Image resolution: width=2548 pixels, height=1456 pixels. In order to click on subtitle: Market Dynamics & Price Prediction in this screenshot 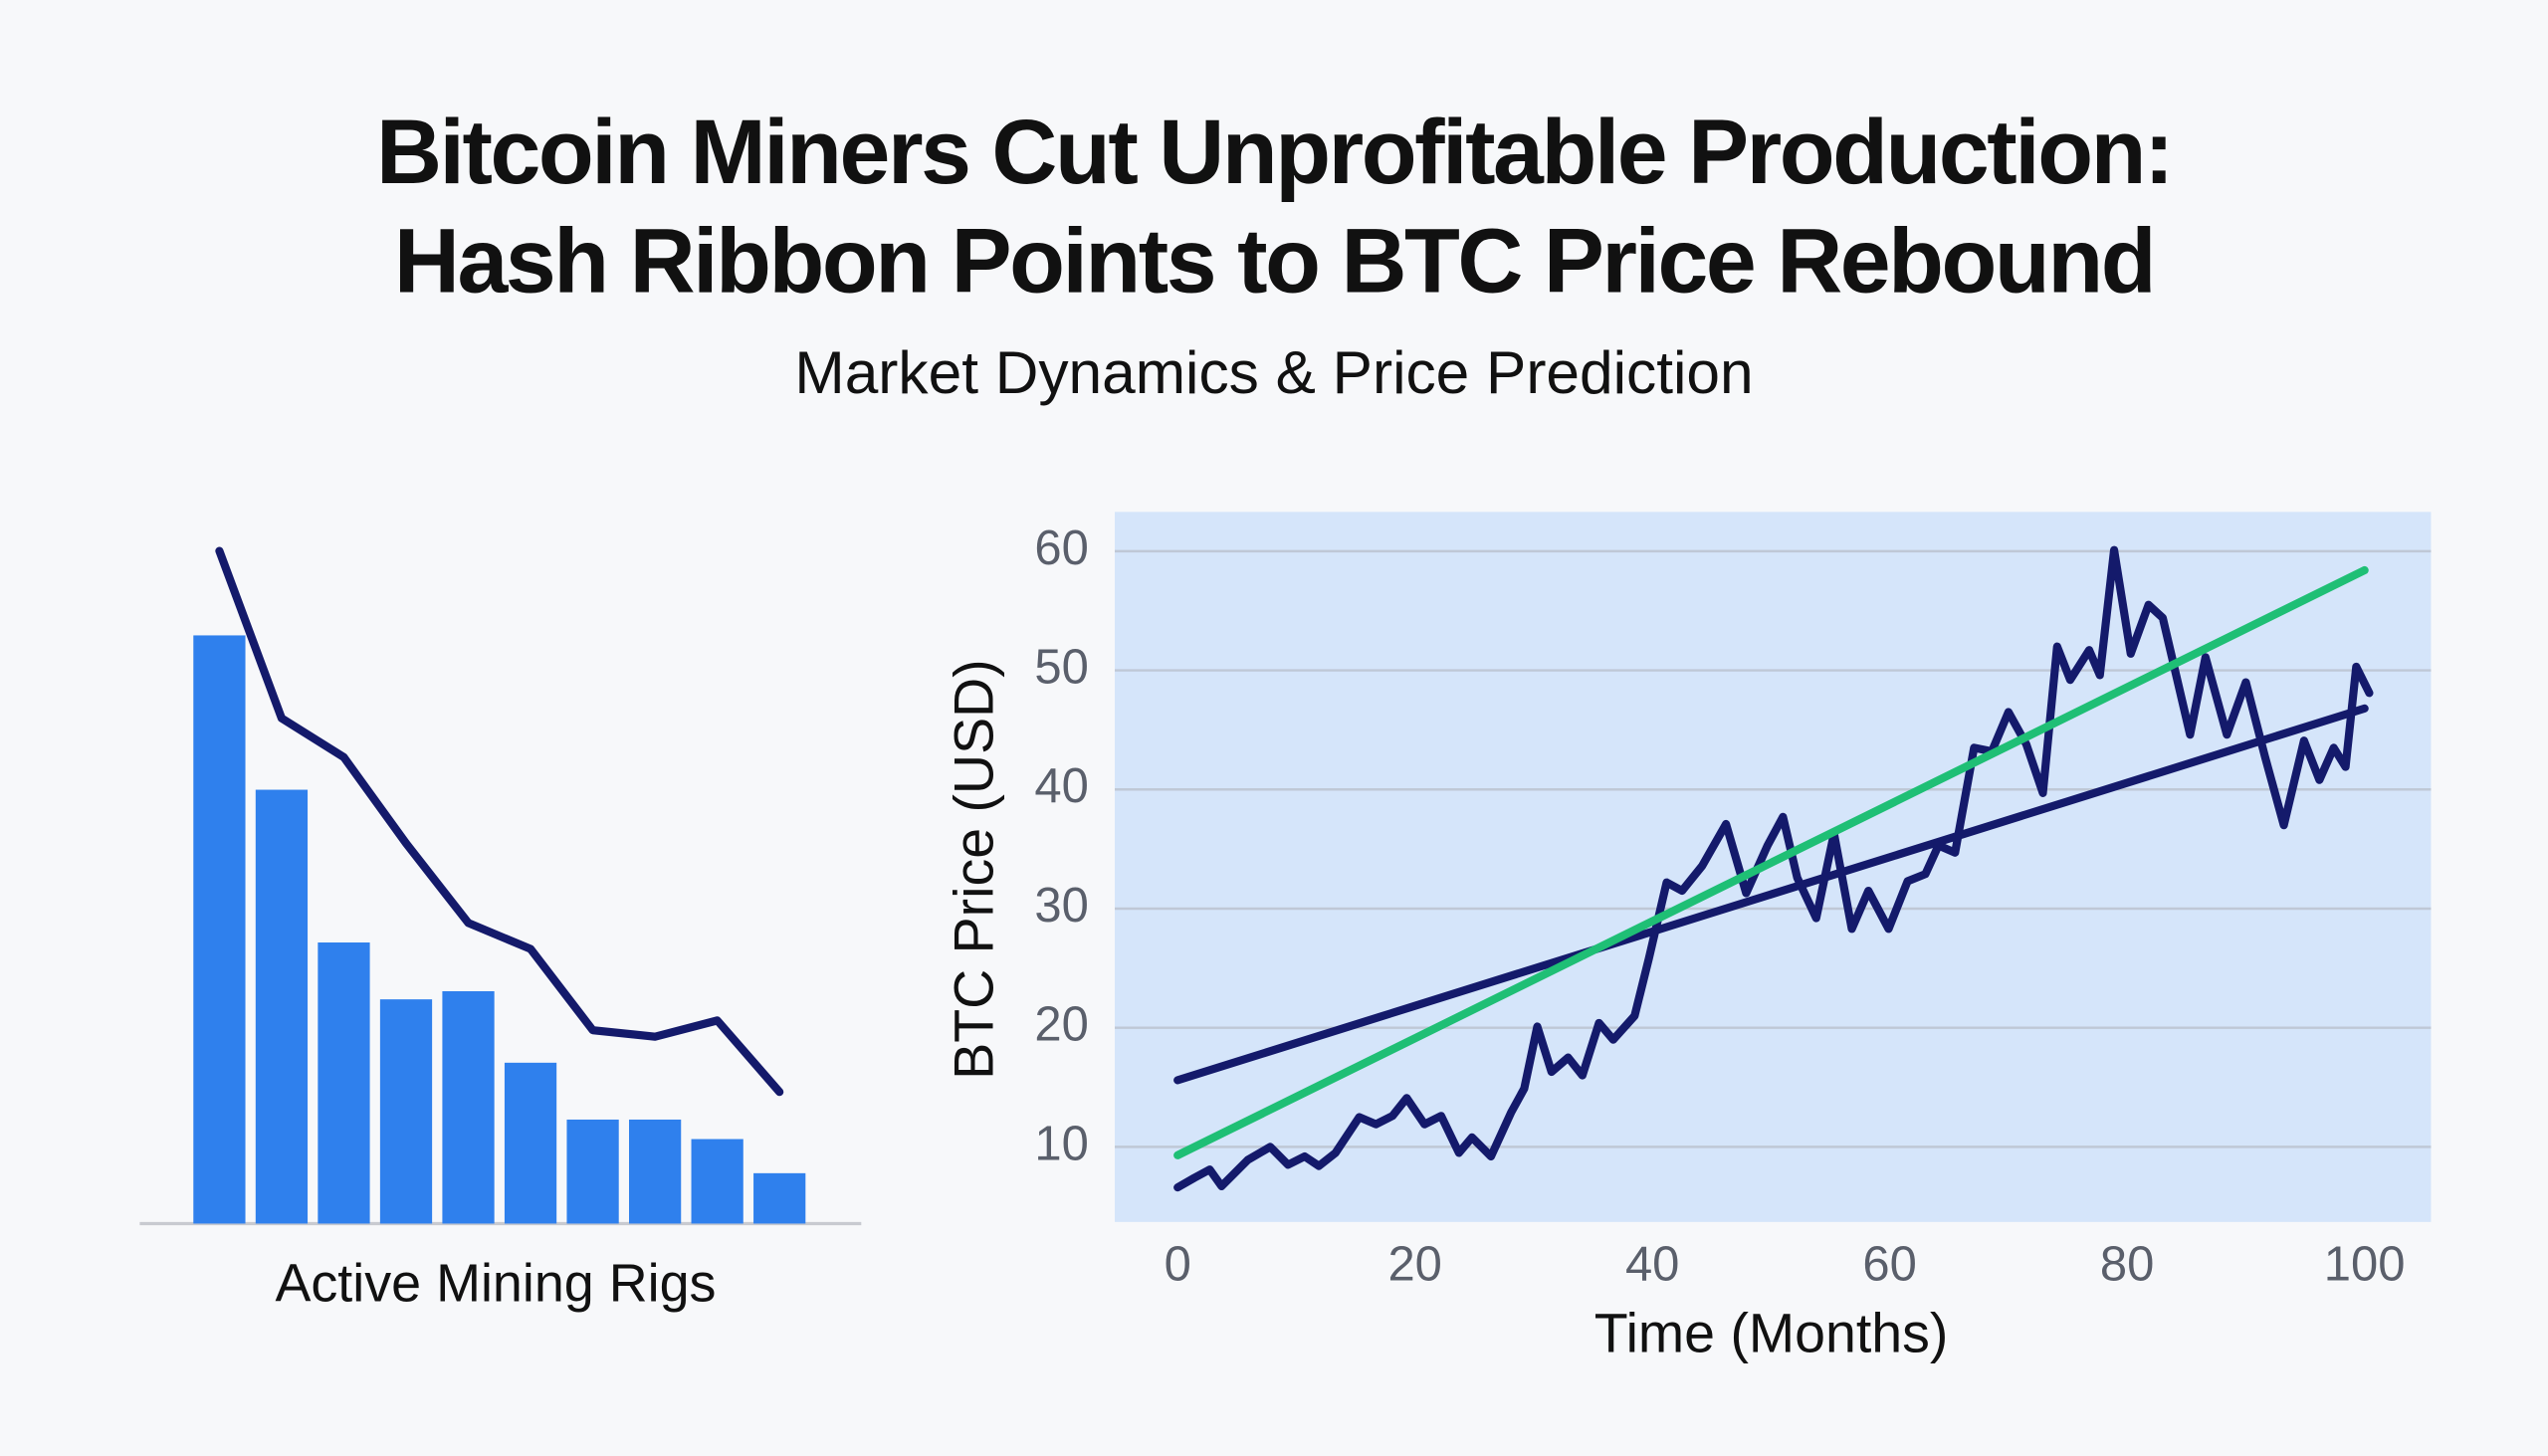, I will do `click(1273, 372)`.